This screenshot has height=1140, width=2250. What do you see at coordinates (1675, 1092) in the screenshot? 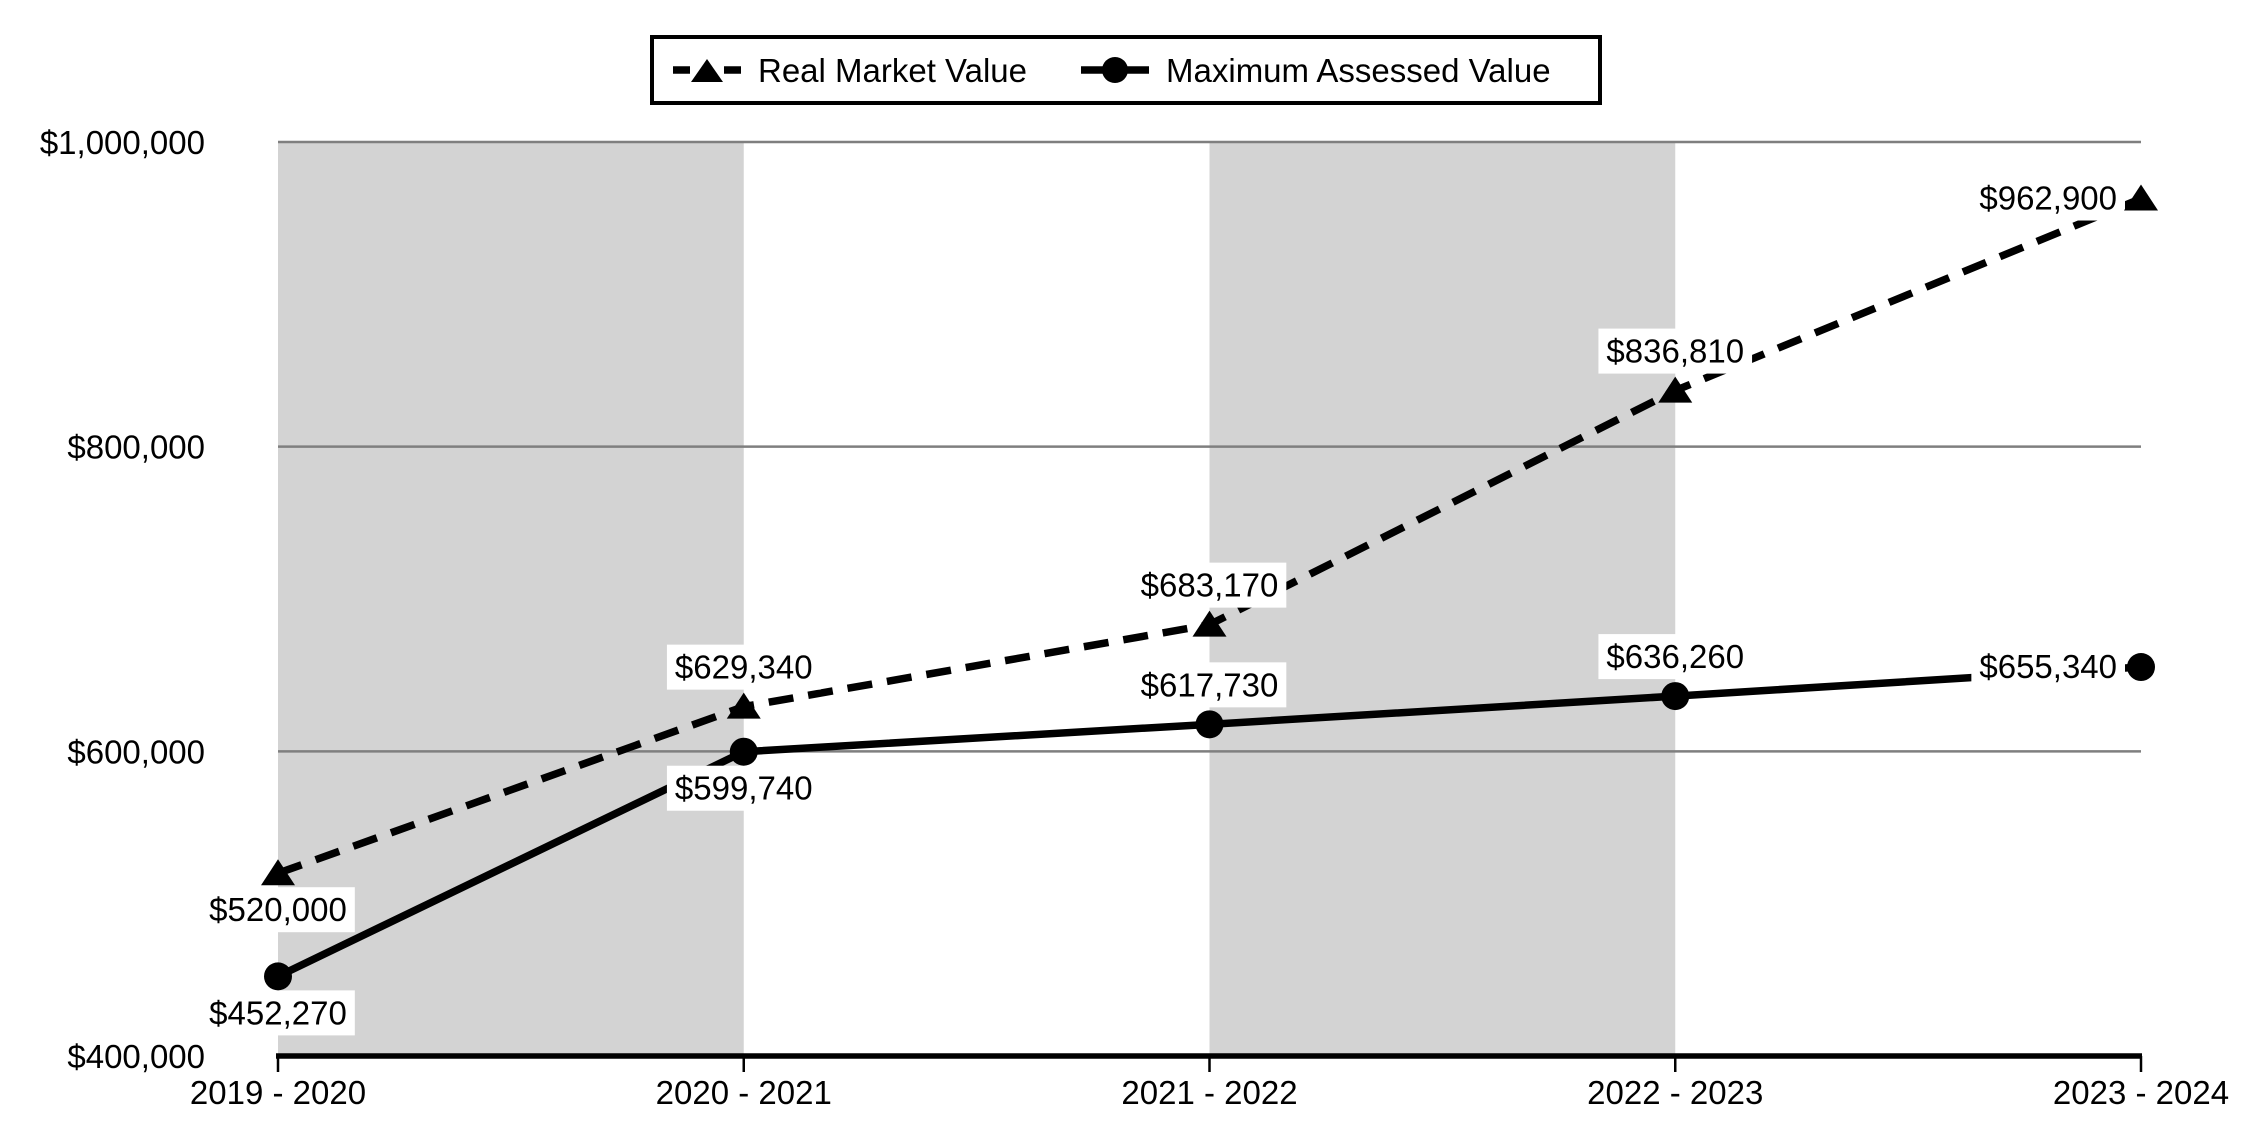
I see `x-tick-label: 2022 - 2023` at bounding box center [1675, 1092].